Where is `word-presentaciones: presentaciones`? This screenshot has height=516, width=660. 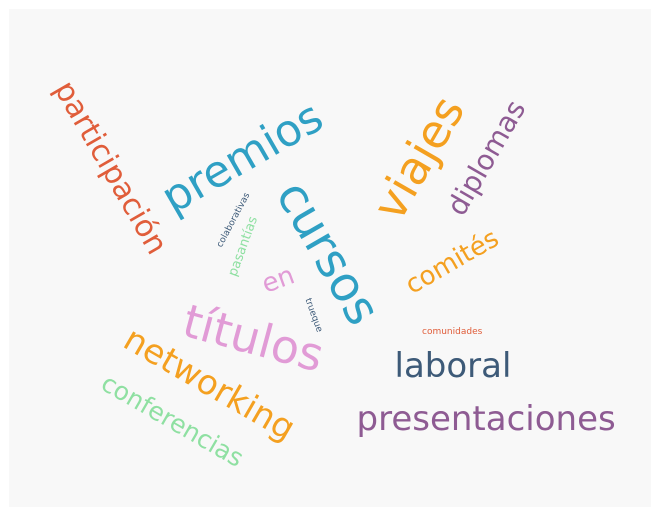
word-presentaciones: presentaciones is located at coordinates (486, 419).